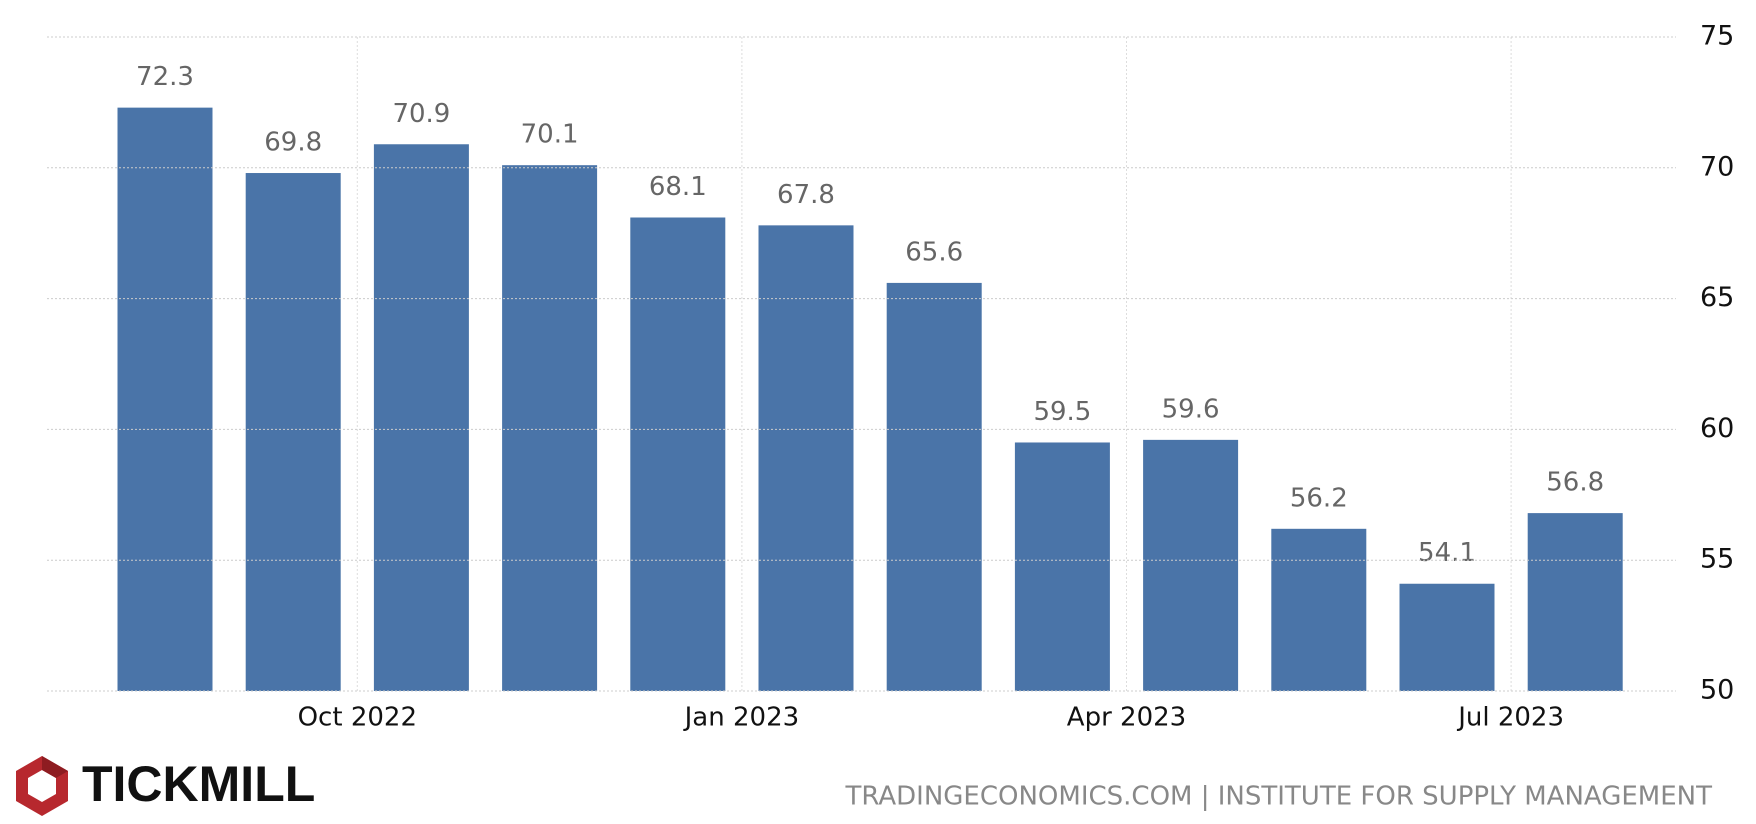  What do you see at coordinates (1575, 483) in the screenshot?
I see `value-label: 56.8` at bounding box center [1575, 483].